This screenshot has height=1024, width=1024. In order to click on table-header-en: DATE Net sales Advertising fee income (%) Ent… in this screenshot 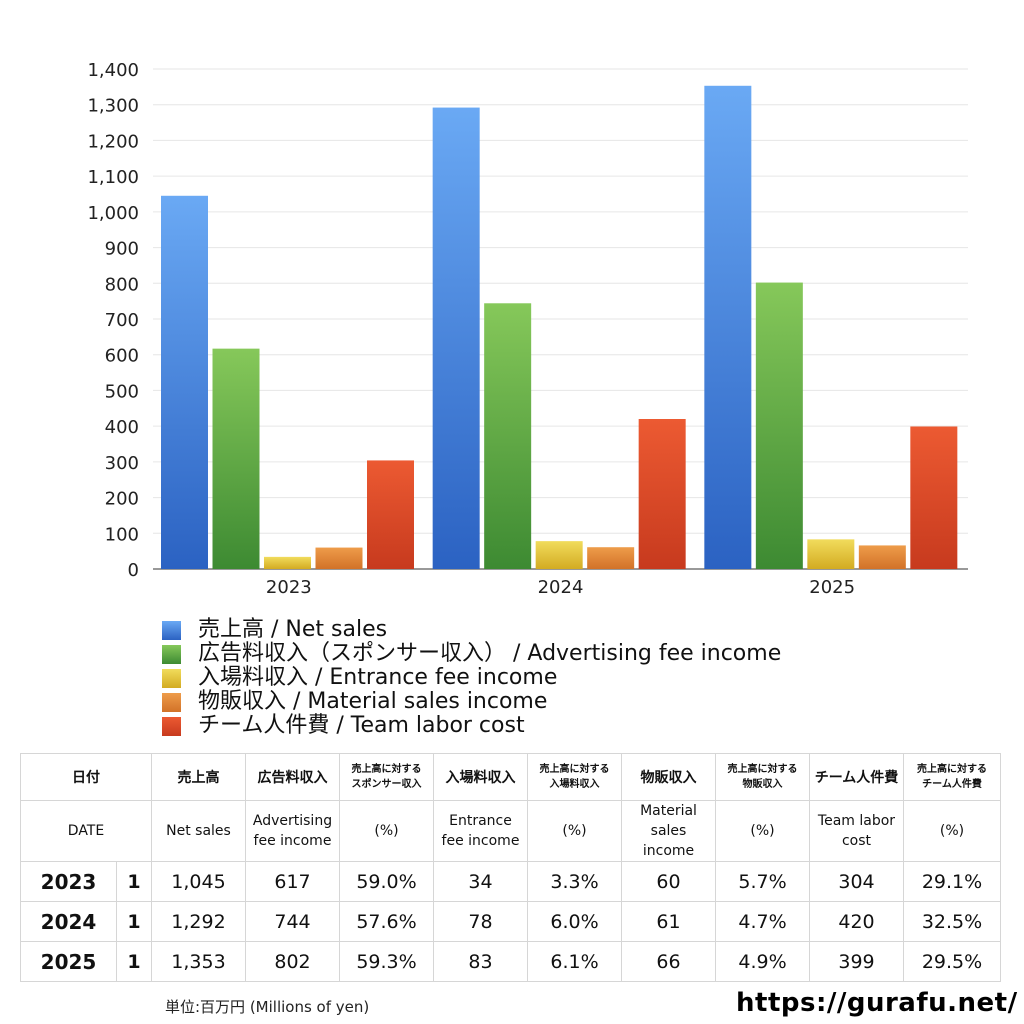, I will do `click(510, 831)`.